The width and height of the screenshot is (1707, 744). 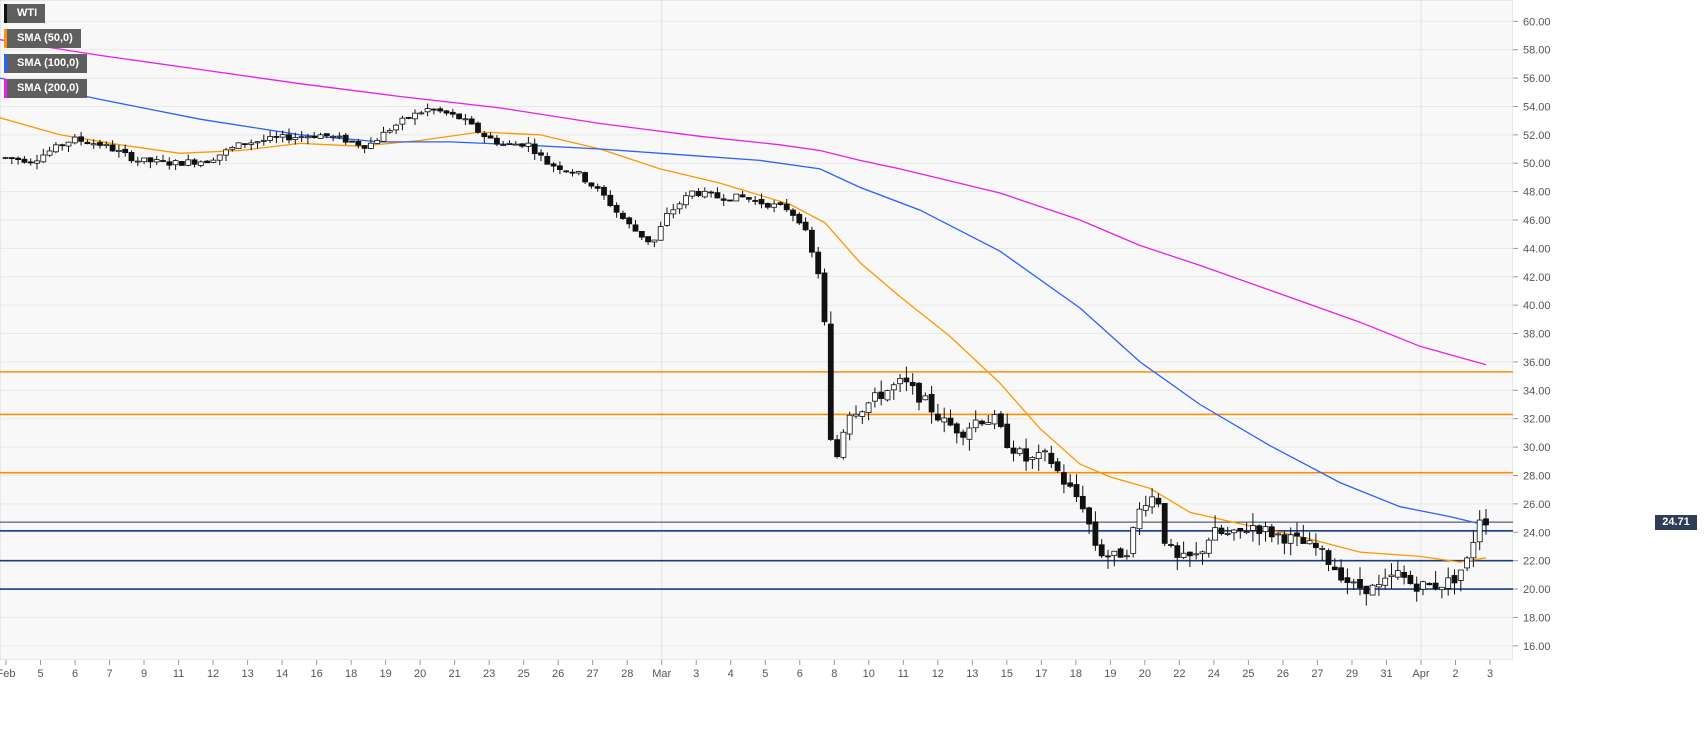 I want to click on x-tick-label: 10, so click(x=869, y=674).